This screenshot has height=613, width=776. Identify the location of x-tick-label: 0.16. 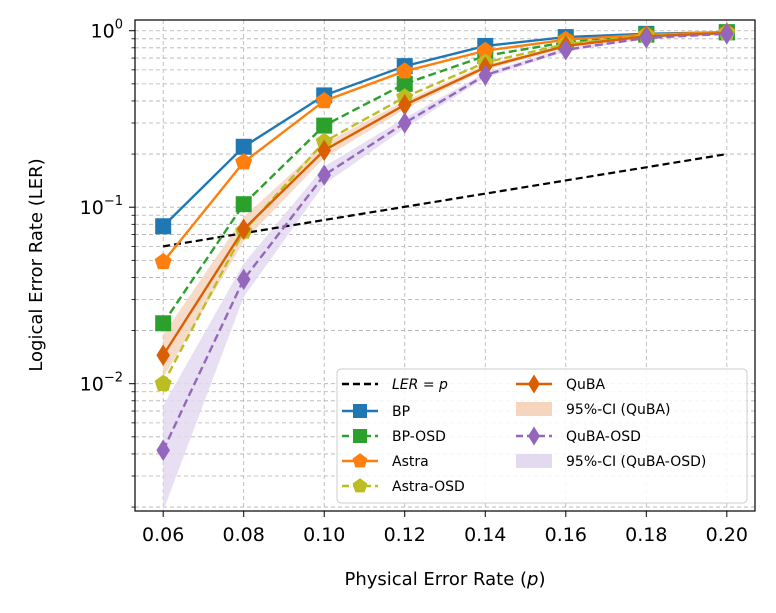
(566, 535).